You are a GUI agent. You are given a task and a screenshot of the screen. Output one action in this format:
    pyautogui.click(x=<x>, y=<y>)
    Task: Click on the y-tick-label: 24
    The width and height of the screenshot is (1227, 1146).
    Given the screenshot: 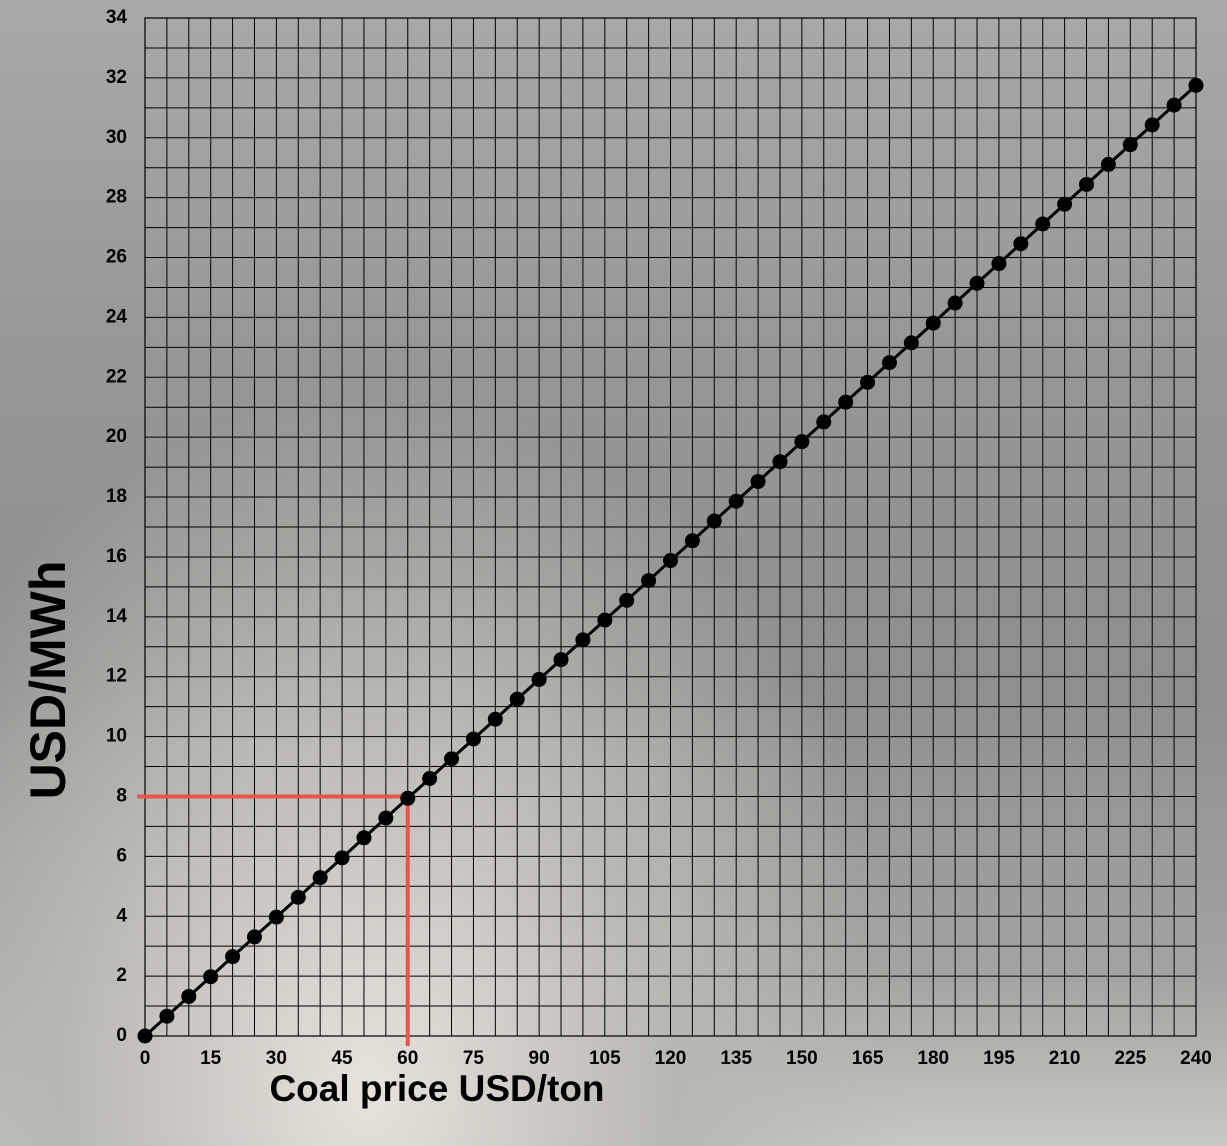 What is the action you would take?
    pyautogui.click(x=117, y=316)
    